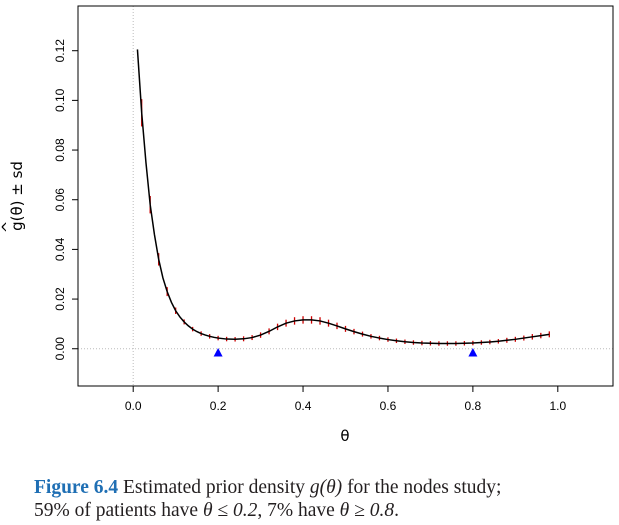  I want to click on caption-text-3: 59% of patients have, so click(118, 510).